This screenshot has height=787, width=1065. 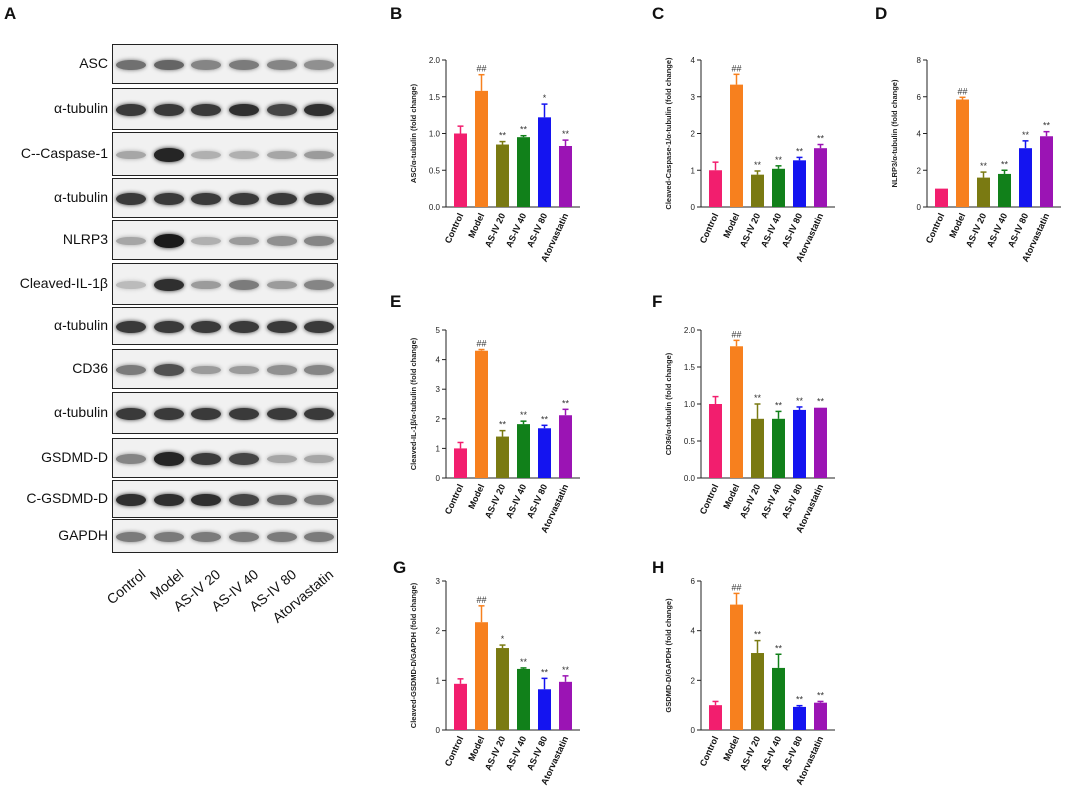 I want to click on panel-label-h: H, so click(x=658, y=567).